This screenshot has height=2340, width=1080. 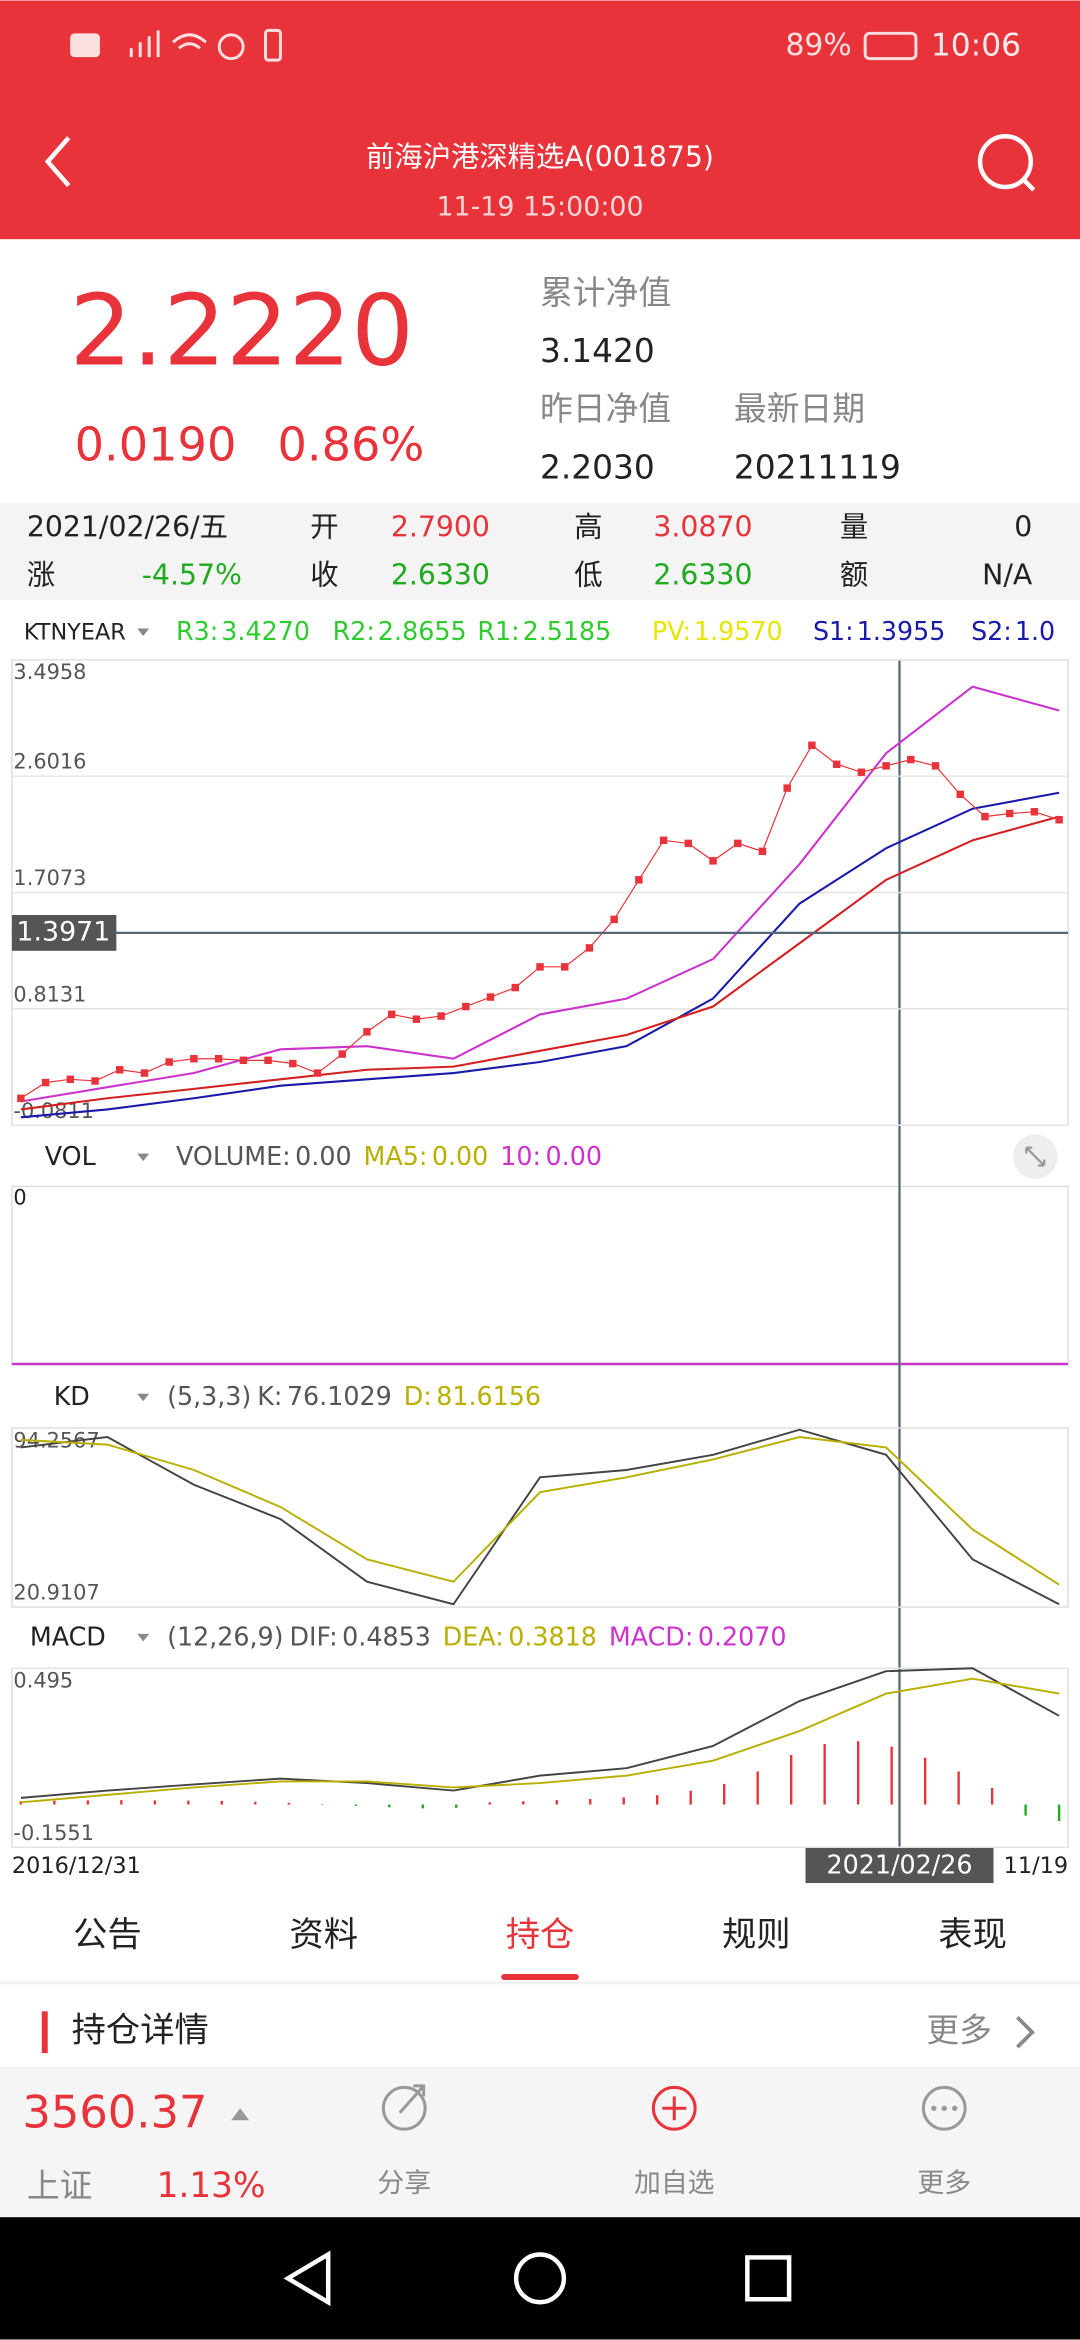 I want to click on macd-legend: (12,26,9) DIF: 0.4853 DEA: 0.3818 MACD: 0.2070, so click(x=476, y=1636).